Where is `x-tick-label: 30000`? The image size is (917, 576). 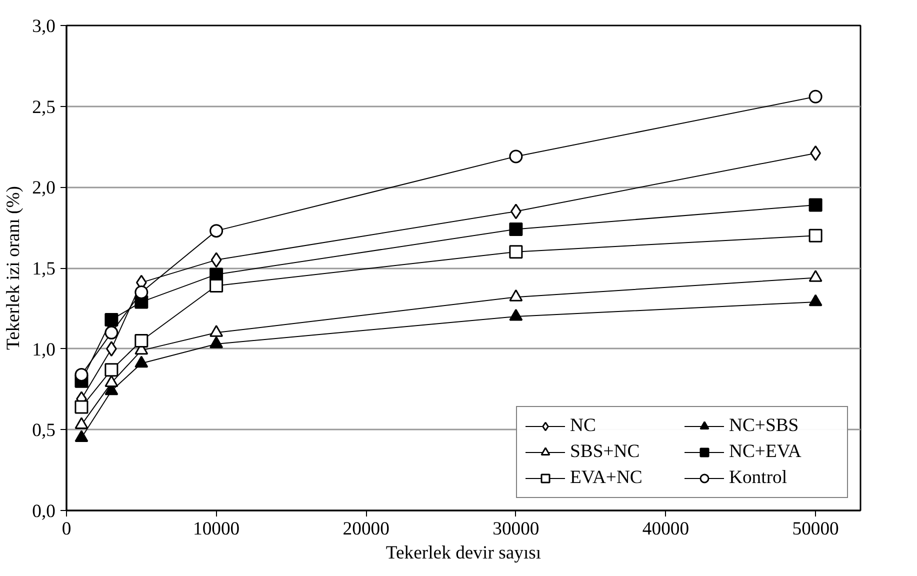
x-tick-label: 30000 is located at coordinates (516, 529).